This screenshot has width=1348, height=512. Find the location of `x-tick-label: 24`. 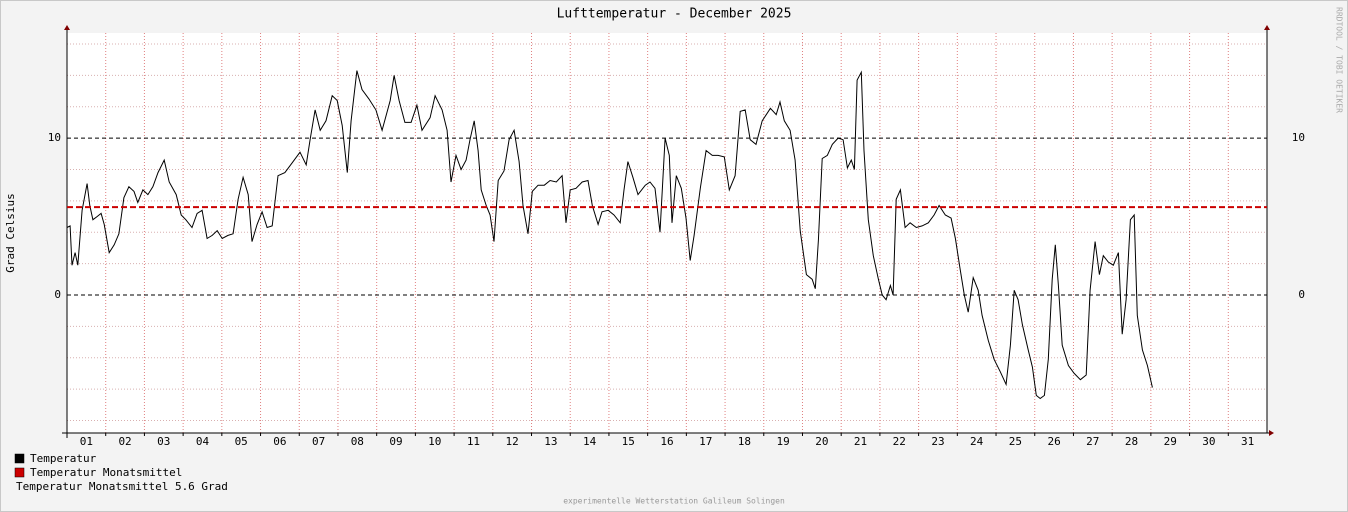

x-tick-label: 24 is located at coordinates (977, 441).